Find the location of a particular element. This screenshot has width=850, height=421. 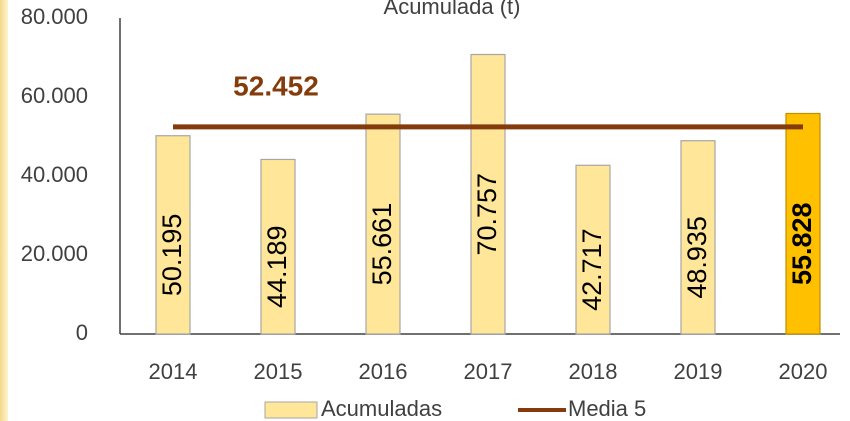

y-tick-label: 20.000 is located at coordinates (54, 253).